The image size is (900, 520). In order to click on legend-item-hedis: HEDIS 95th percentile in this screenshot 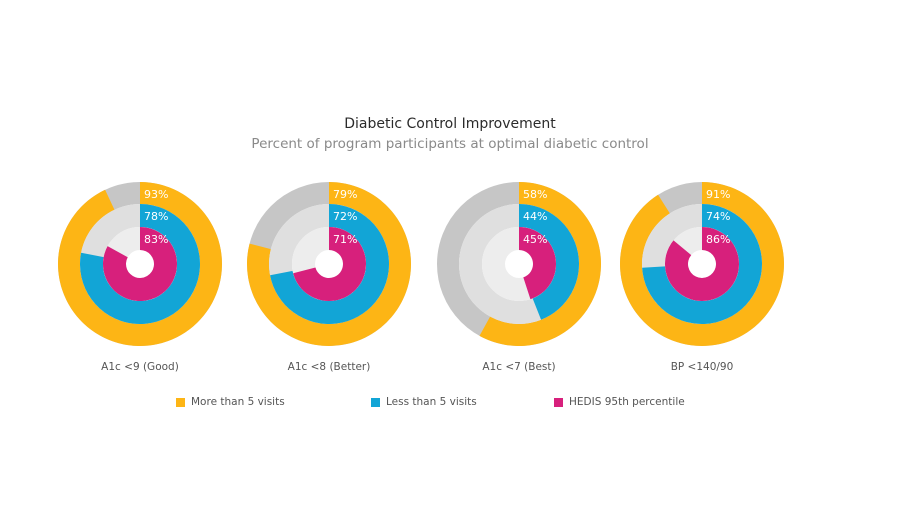, I will do `click(619, 402)`.